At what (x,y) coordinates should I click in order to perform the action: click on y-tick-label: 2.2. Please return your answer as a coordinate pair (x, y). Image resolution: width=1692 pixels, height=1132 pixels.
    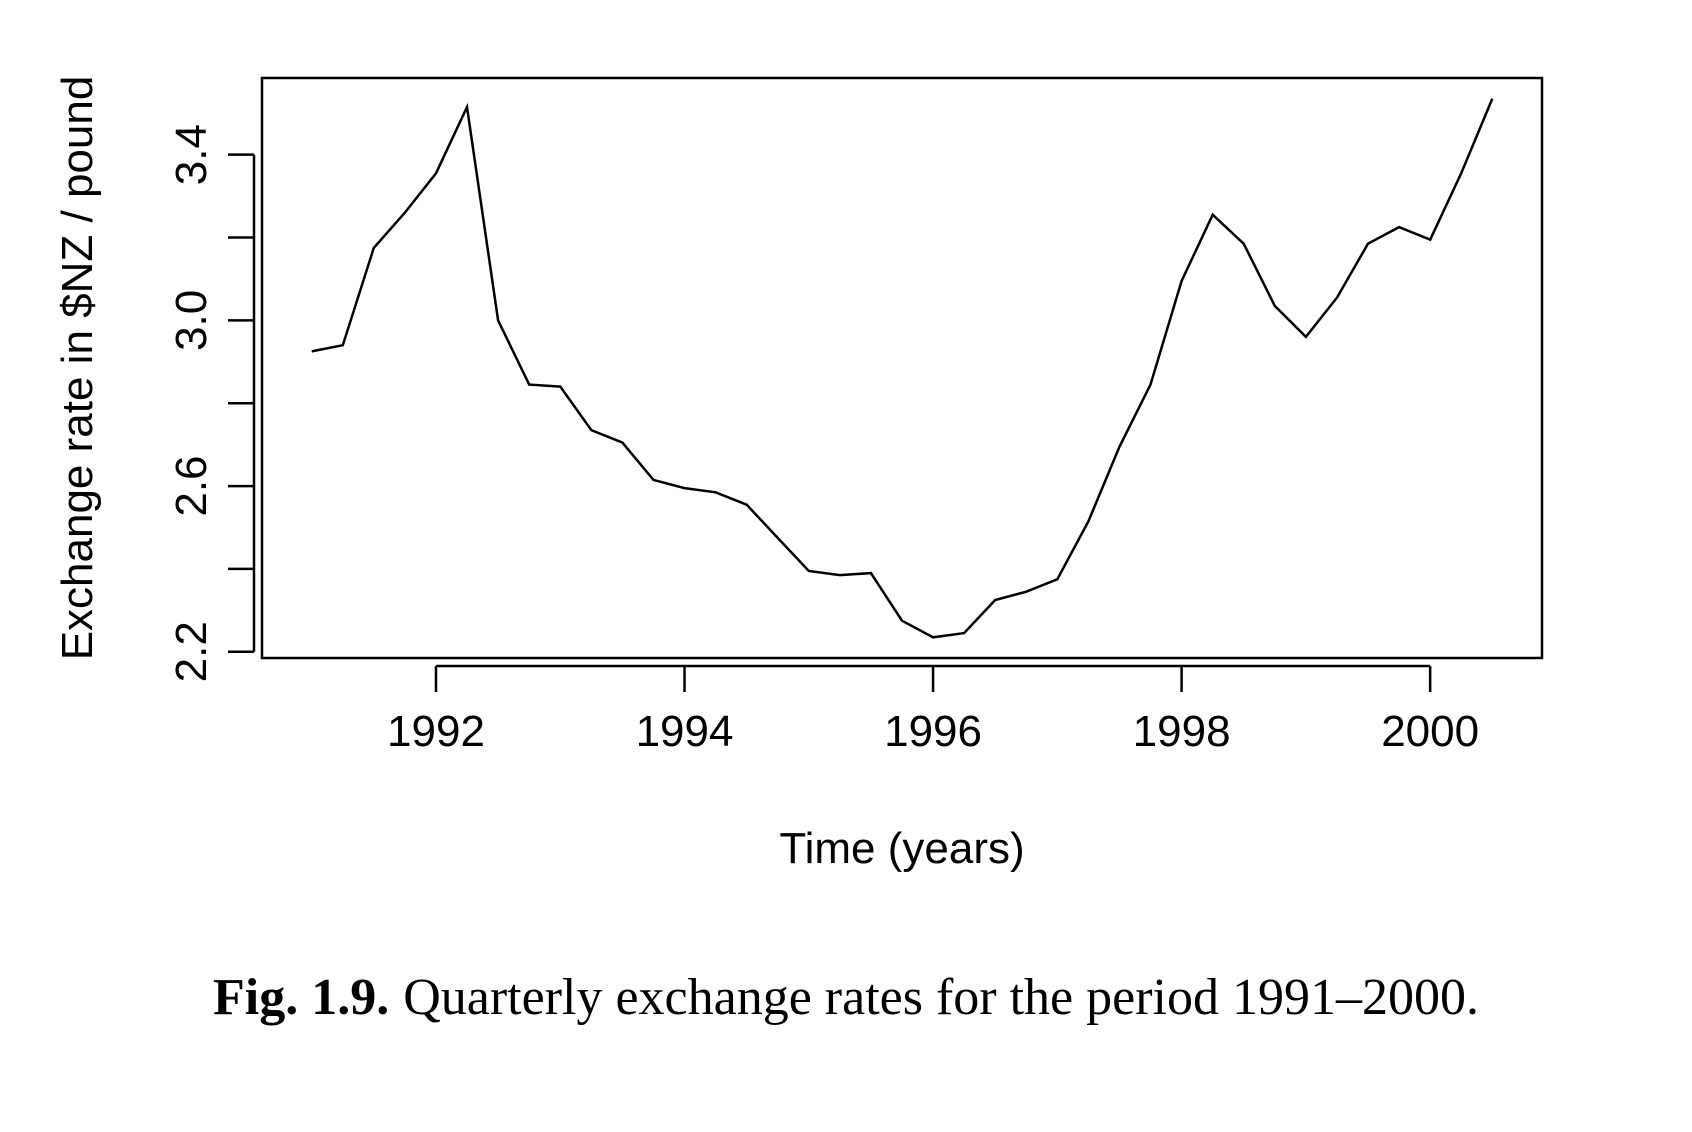
    Looking at the image, I should click on (191, 651).